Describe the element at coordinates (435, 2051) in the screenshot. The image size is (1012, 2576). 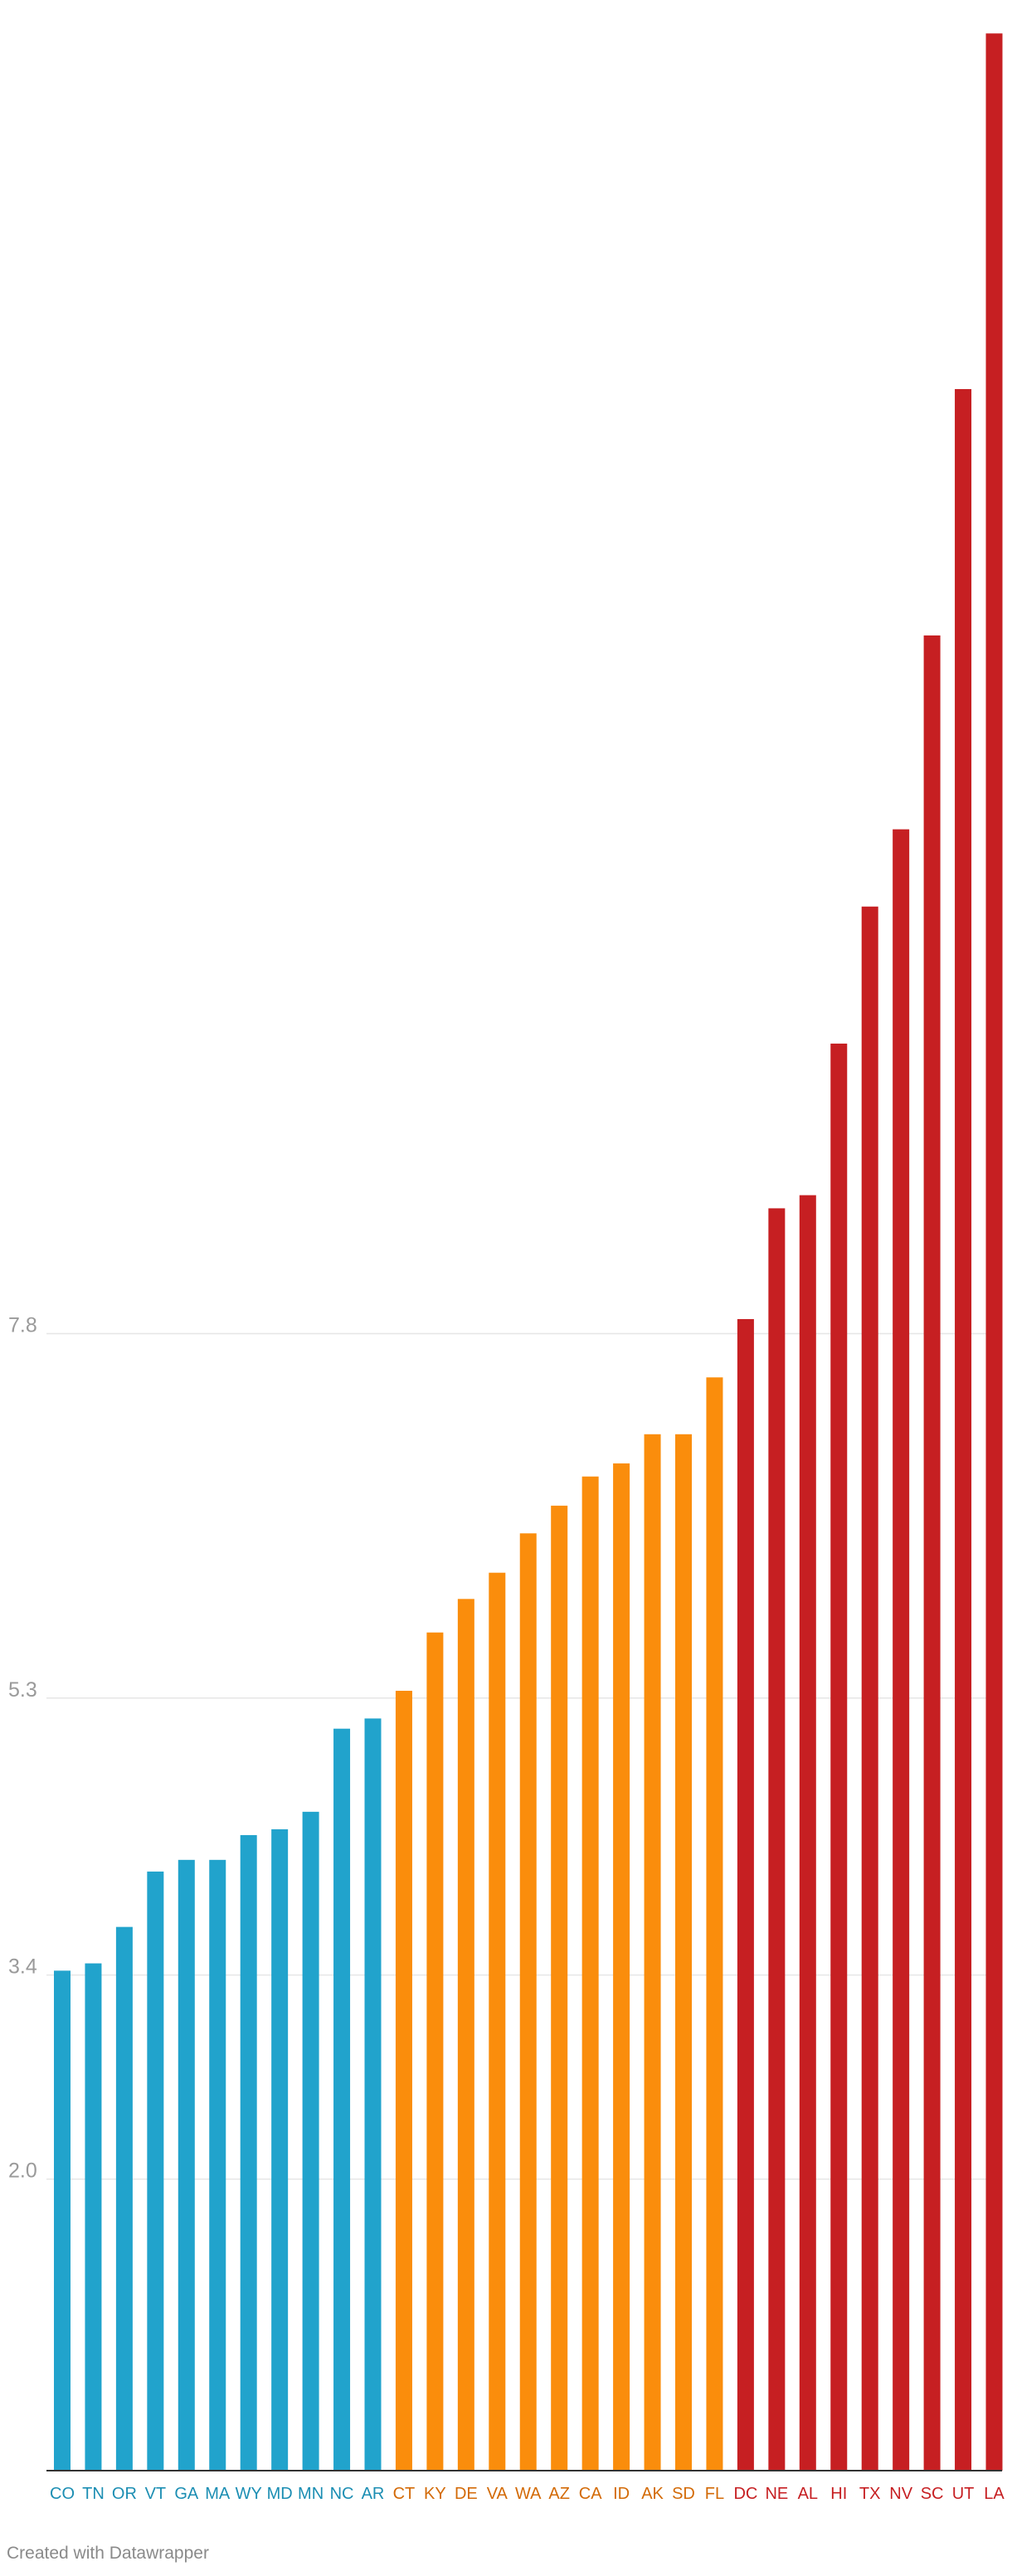
I see `bar-ky` at that location.